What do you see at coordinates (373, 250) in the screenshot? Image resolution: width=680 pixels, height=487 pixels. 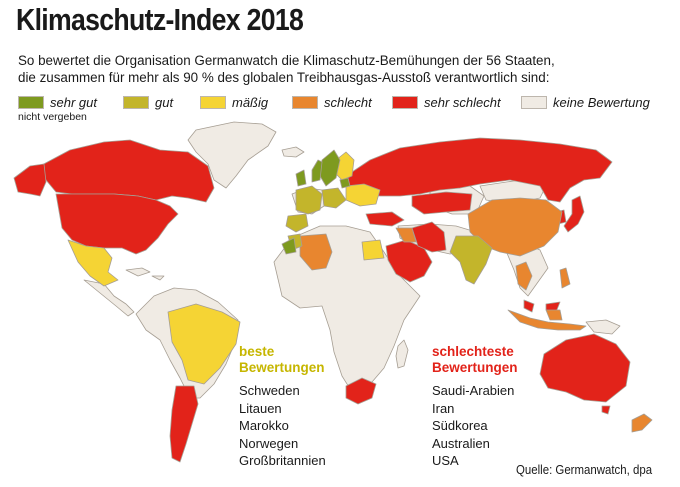 I see `egypt` at bounding box center [373, 250].